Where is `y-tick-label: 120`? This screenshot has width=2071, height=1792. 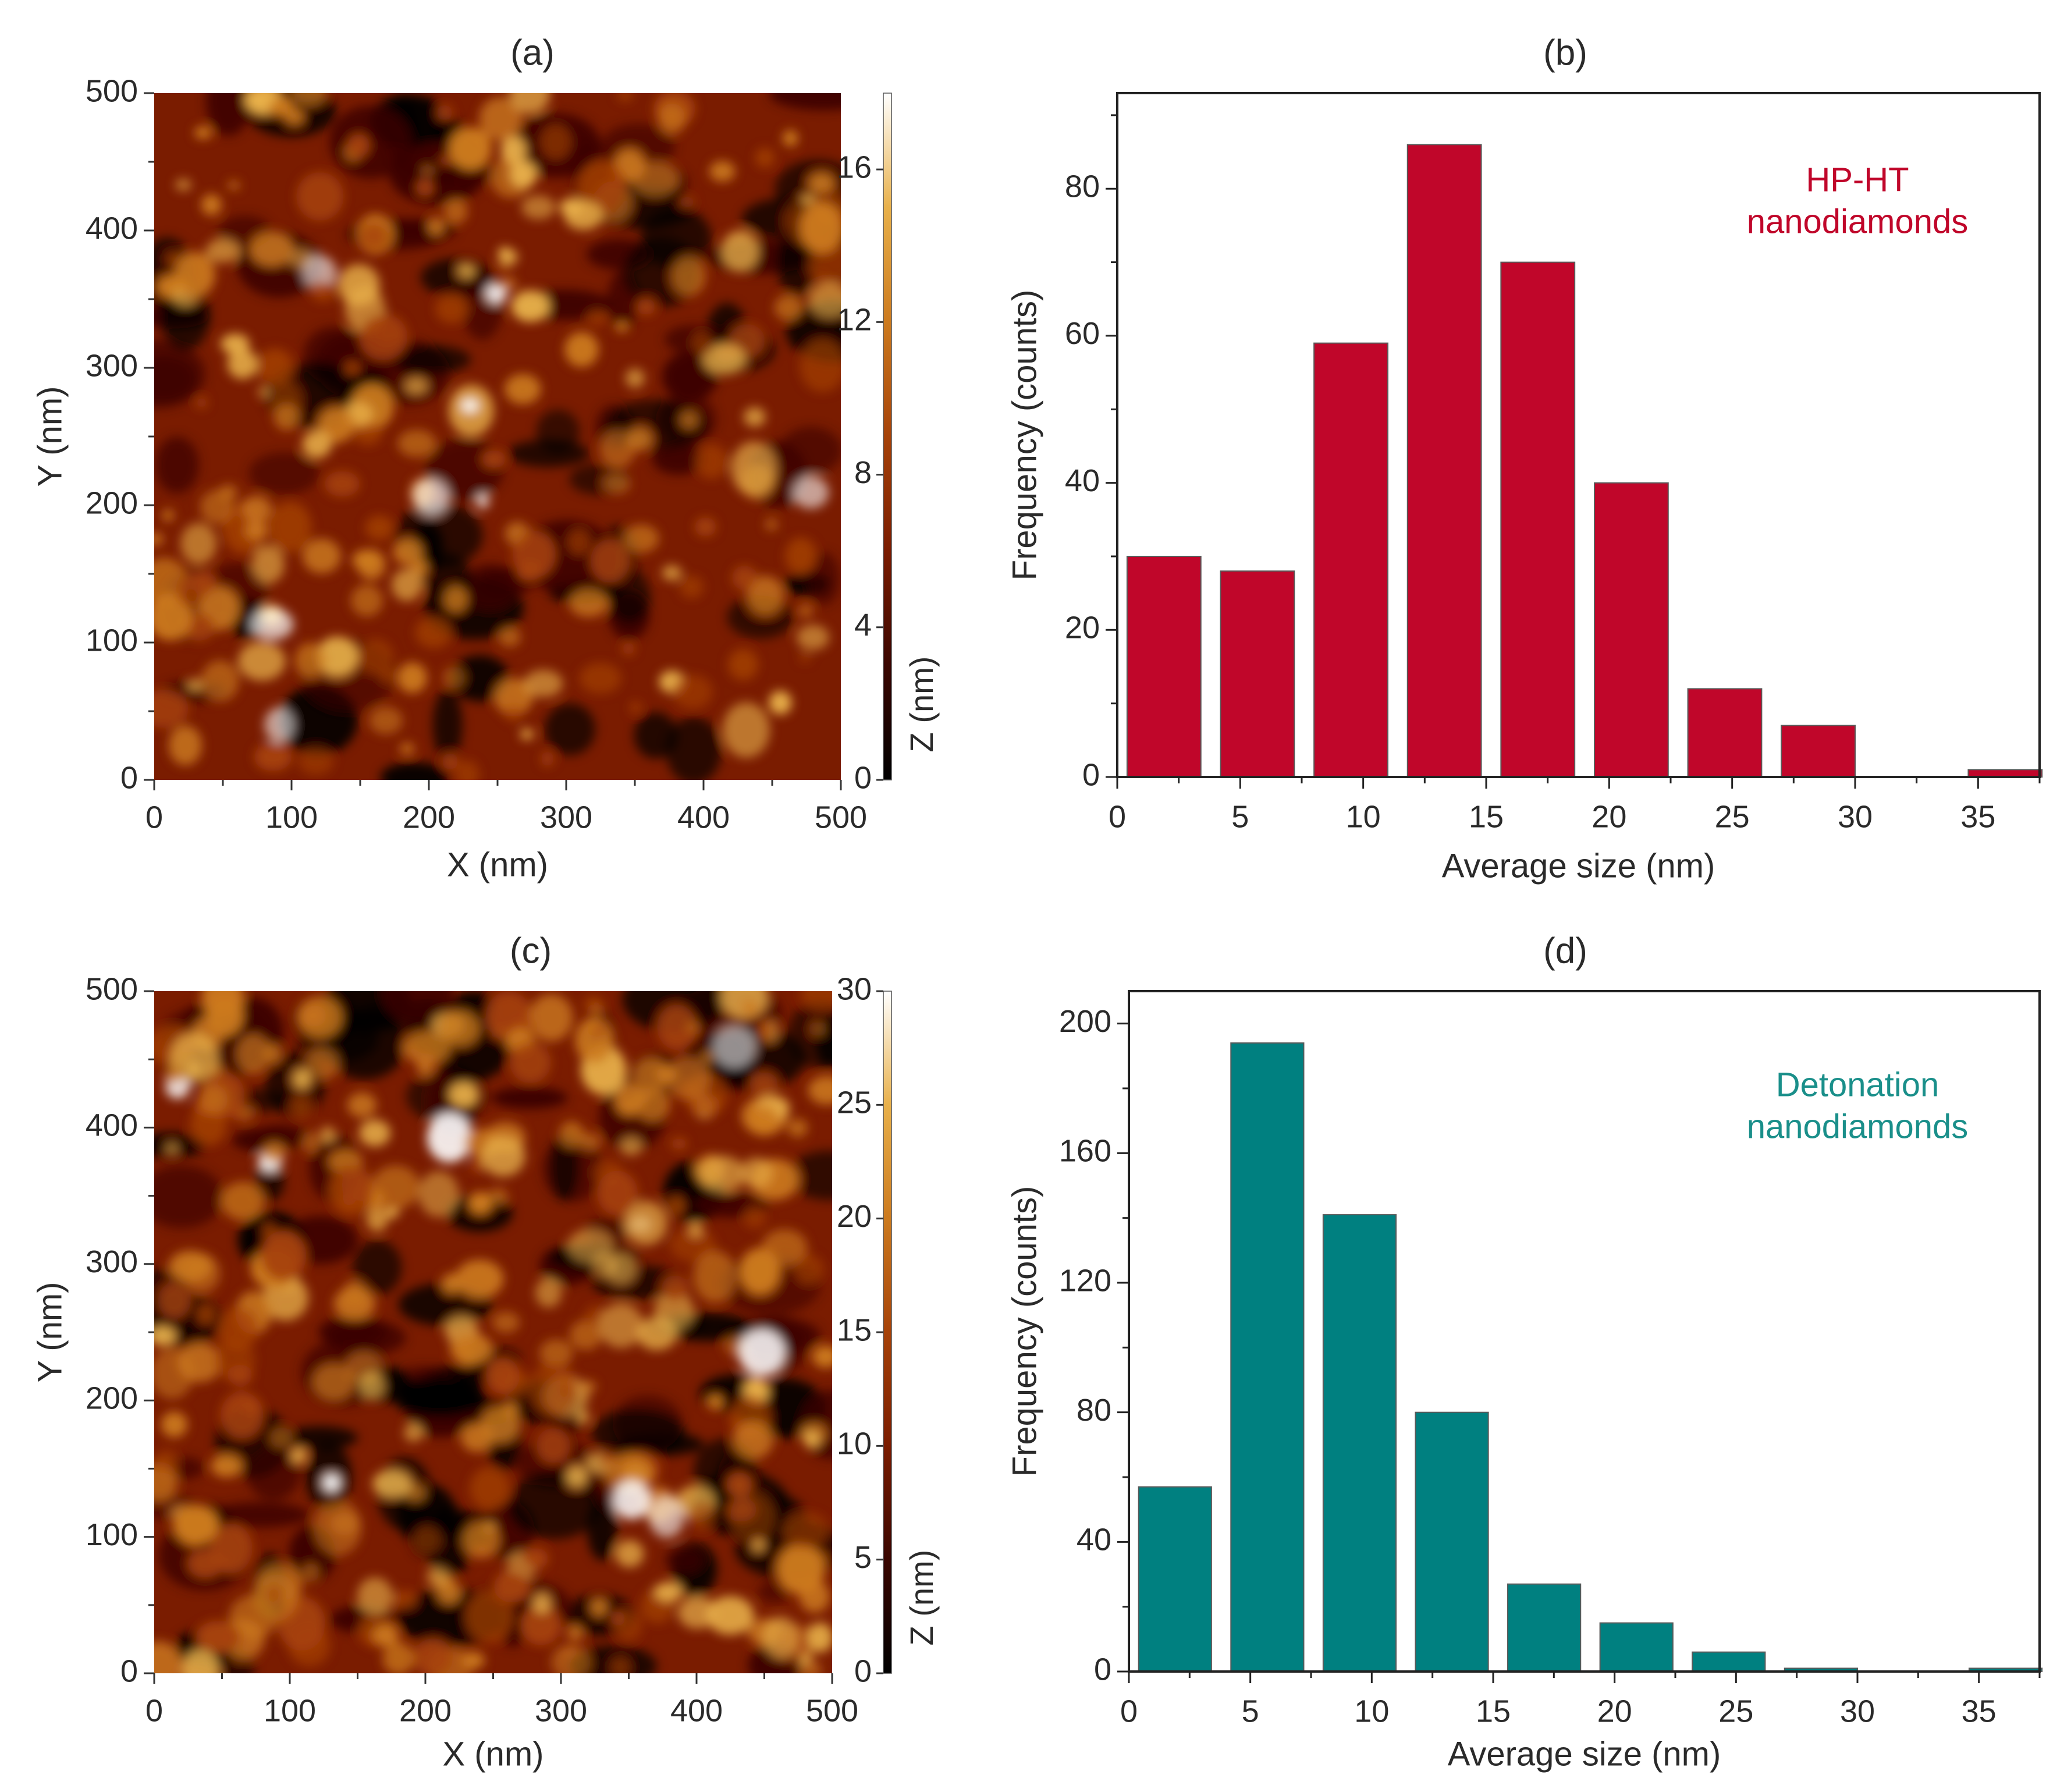 y-tick-label: 120 is located at coordinates (1085, 1280).